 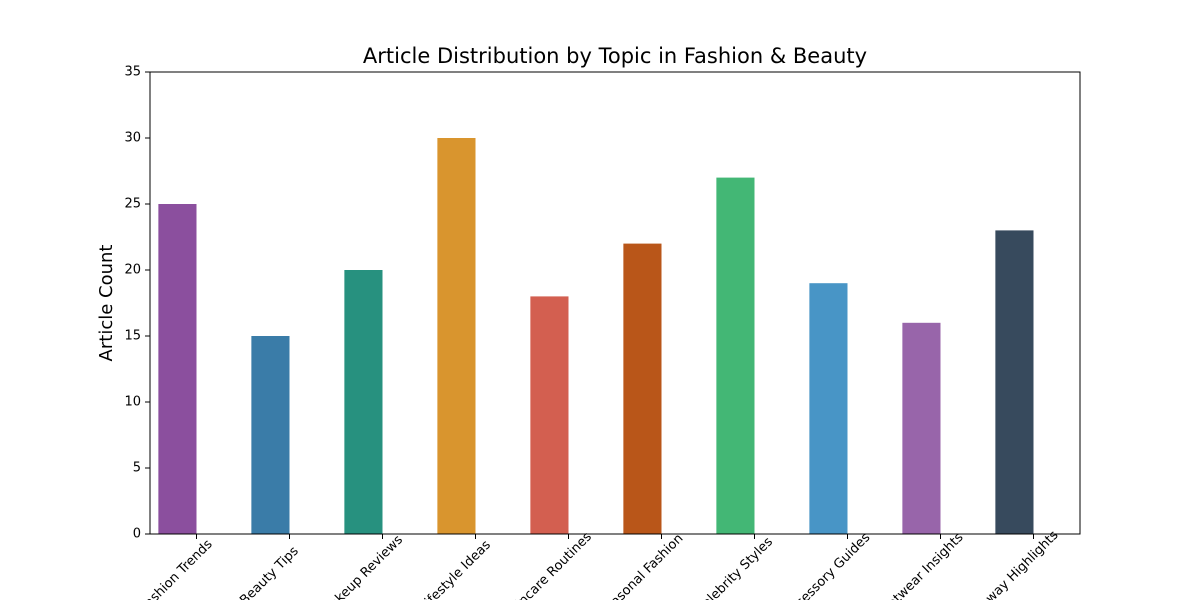 I want to click on y-tick-label: 20, so click(x=132, y=270).